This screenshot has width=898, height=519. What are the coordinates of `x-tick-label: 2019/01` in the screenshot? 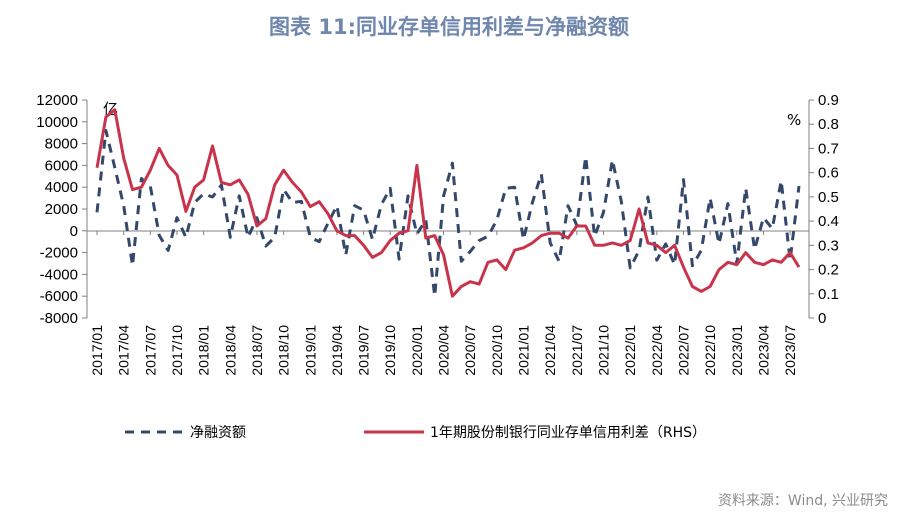 It's located at (310, 350).